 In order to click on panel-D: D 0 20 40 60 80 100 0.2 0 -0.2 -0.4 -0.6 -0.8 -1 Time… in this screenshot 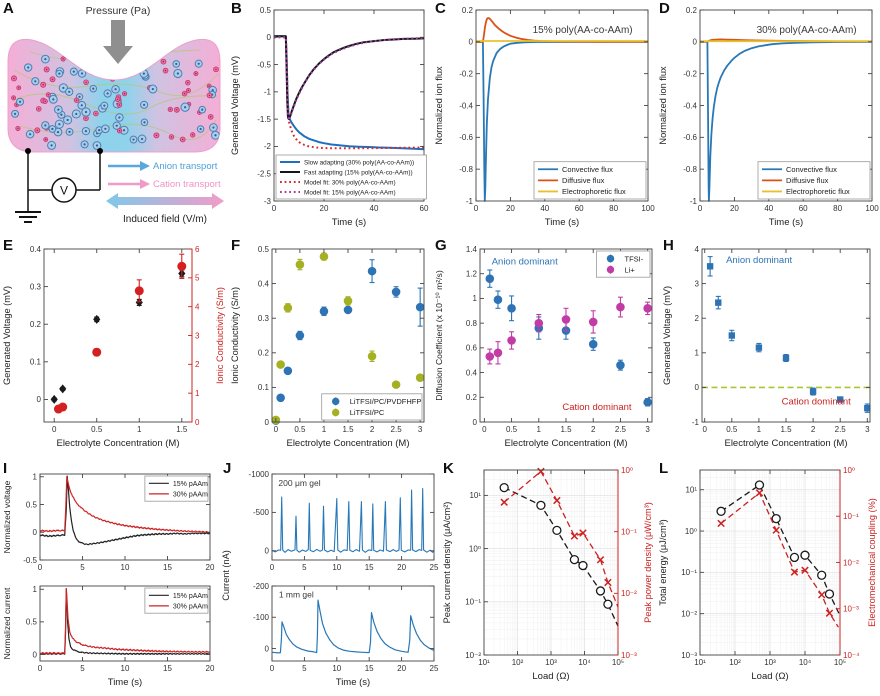, I will do `click(768, 118)`.